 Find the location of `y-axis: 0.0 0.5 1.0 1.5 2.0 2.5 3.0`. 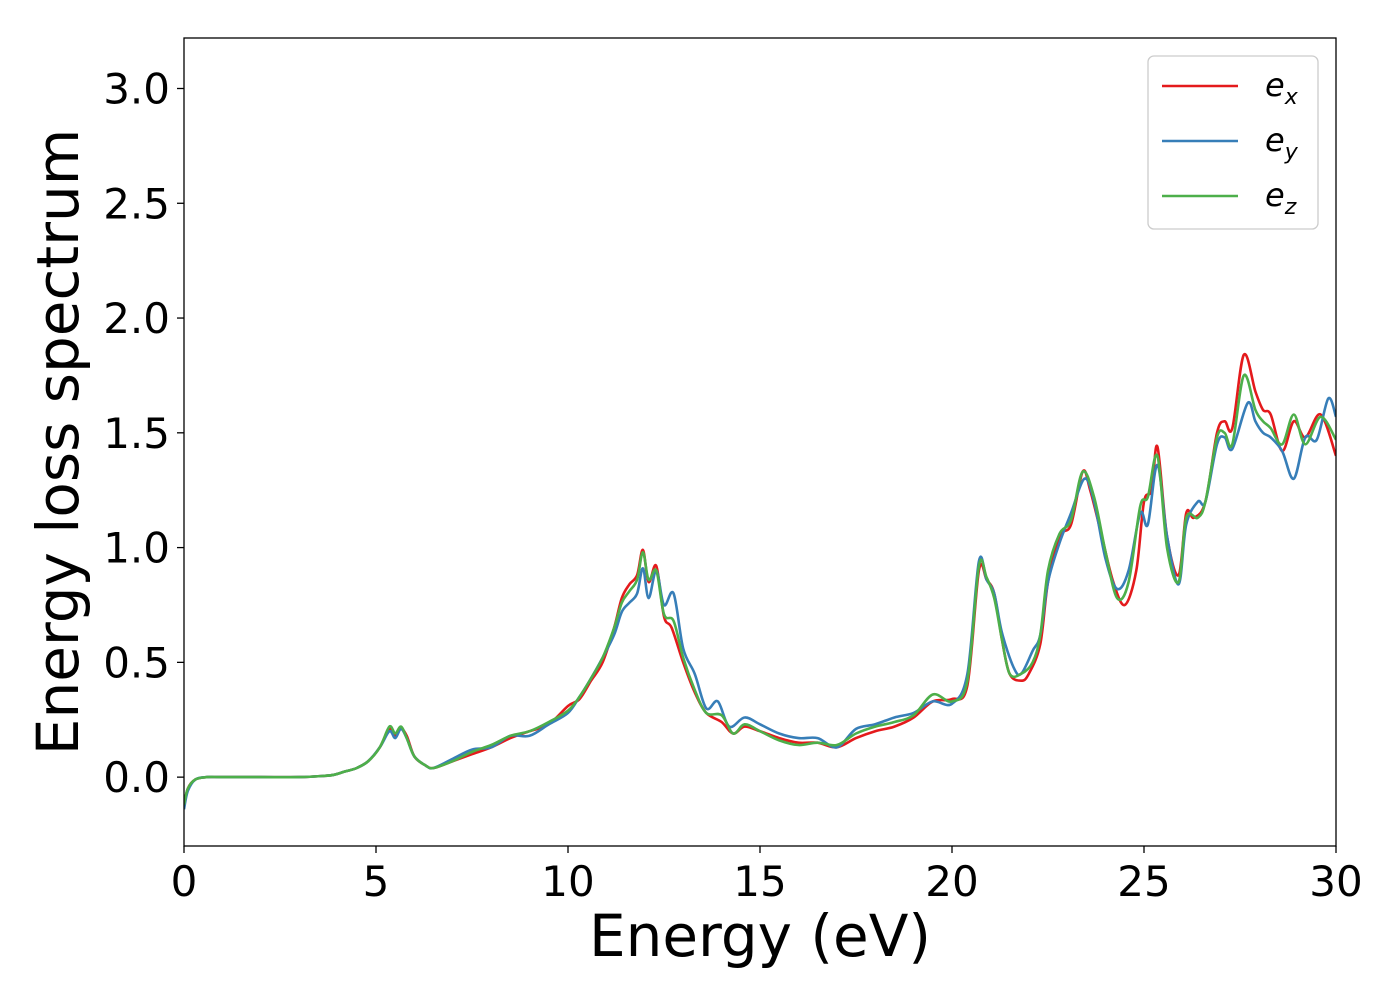

y-axis: 0.0 0.5 1.0 1.5 2.0 2.5 3.0 is located at coordinates (143, 433).